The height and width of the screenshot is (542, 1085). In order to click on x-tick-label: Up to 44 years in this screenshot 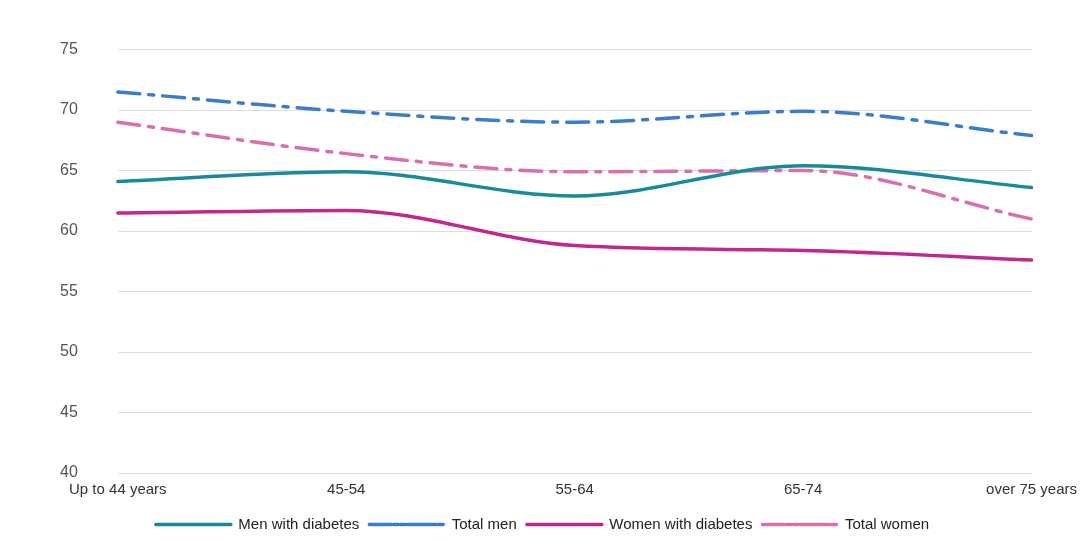, I will do `click(118, 489)`.